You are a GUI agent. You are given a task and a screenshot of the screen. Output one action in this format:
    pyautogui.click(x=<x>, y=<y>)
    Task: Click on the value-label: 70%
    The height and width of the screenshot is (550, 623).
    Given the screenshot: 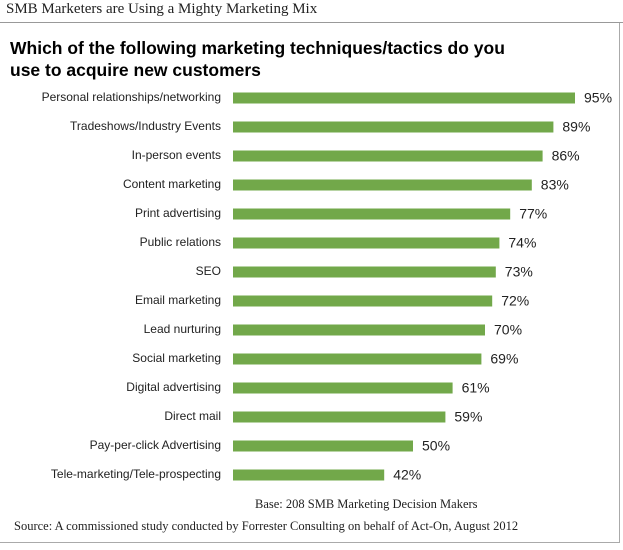 What is the action you would take?
    pyautogui.click(x=508, y=330)
    